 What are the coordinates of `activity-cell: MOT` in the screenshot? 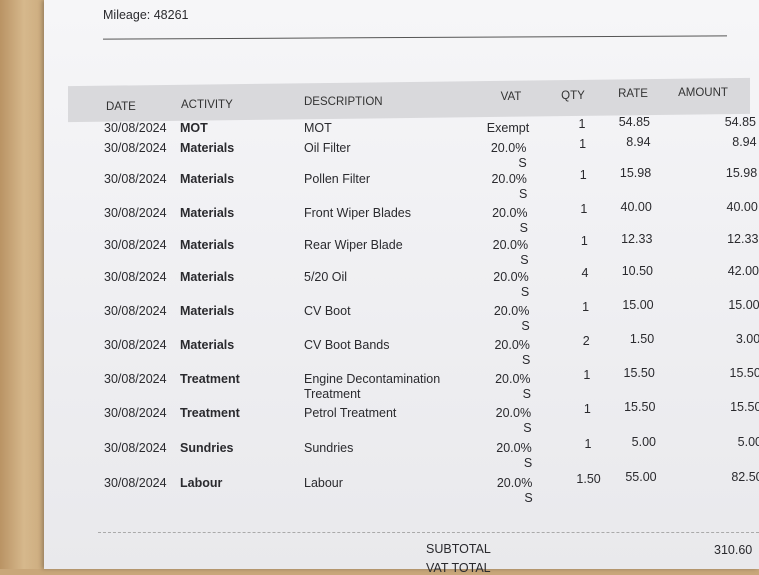 It's located at (194, 128).